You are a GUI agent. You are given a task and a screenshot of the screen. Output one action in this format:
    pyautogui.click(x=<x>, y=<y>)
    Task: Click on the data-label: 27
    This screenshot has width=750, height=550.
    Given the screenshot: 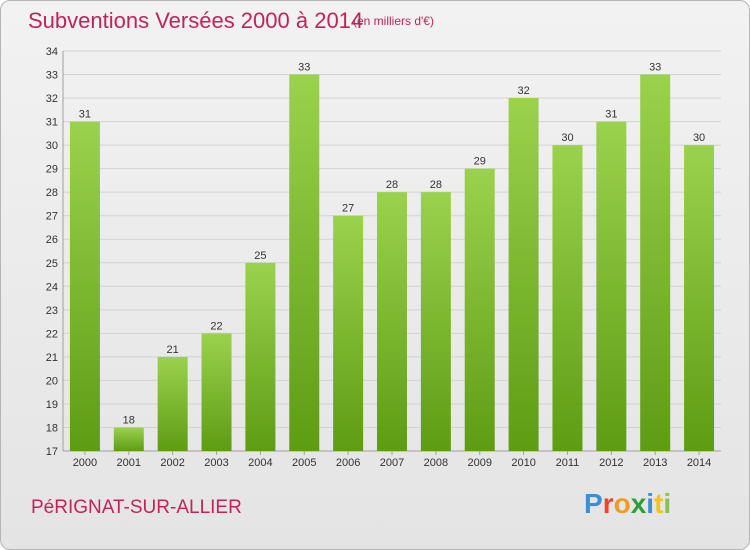 What is the action you would take?
    pyautogui.click(x=348, y=209)
    